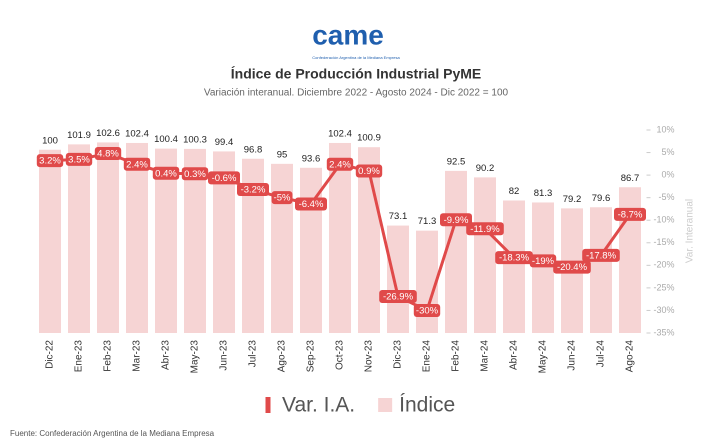 Image resolution: width=713 pixels, height=444 pixels. Describe the element at coordinates (311, 356) in the screenshot. I see `x-tick-label: Sep-23` at that location.